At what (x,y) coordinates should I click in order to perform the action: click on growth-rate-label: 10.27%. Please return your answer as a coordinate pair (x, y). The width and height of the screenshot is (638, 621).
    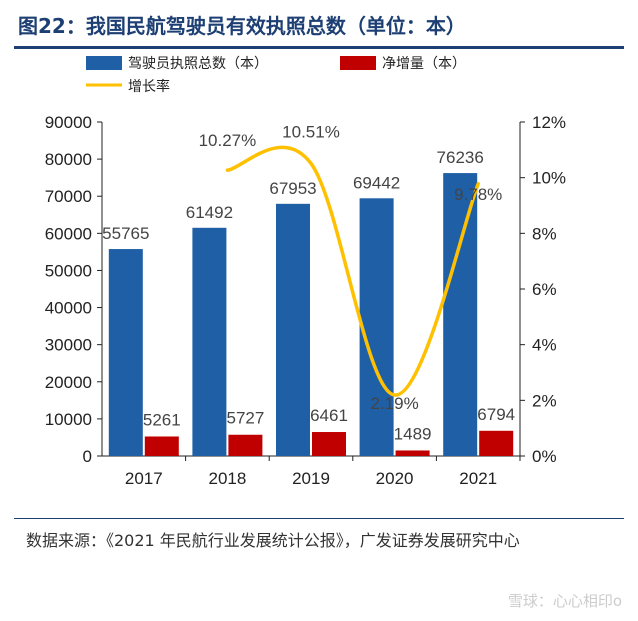
    Looking at the image, I should click on (228, 140).